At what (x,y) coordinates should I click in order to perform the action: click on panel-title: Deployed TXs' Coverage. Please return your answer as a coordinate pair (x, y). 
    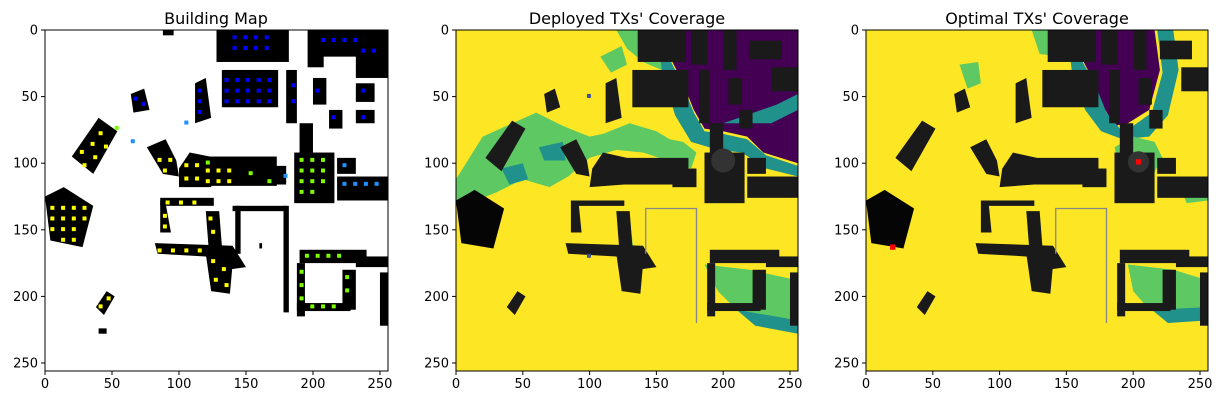
    Looking at the image, I should click on (627, 18).